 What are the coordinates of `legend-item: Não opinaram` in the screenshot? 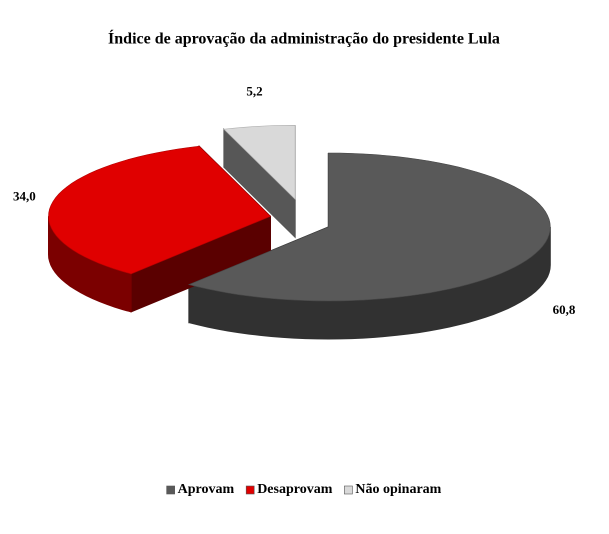 It's located at (393, 489).